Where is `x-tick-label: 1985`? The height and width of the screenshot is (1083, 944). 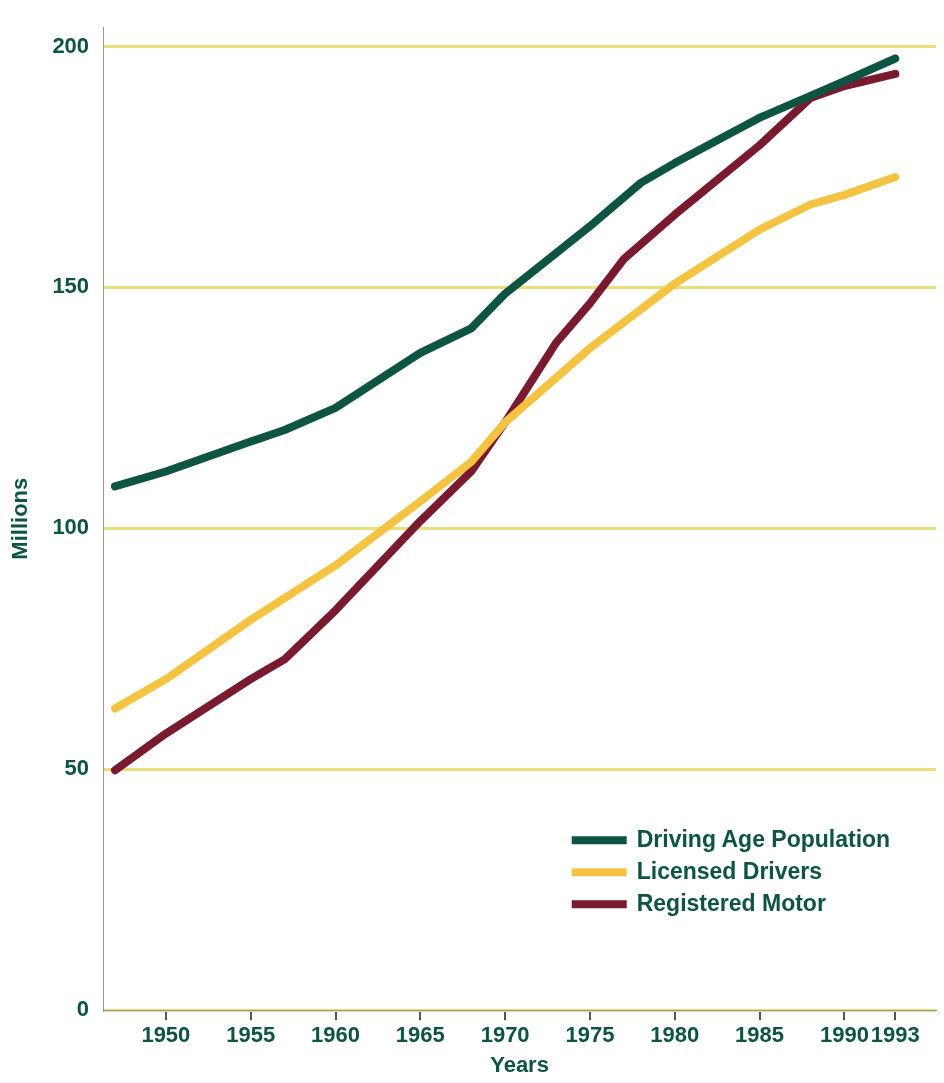 x-tick-label: 1985 is located at coordinates (760, 1035).